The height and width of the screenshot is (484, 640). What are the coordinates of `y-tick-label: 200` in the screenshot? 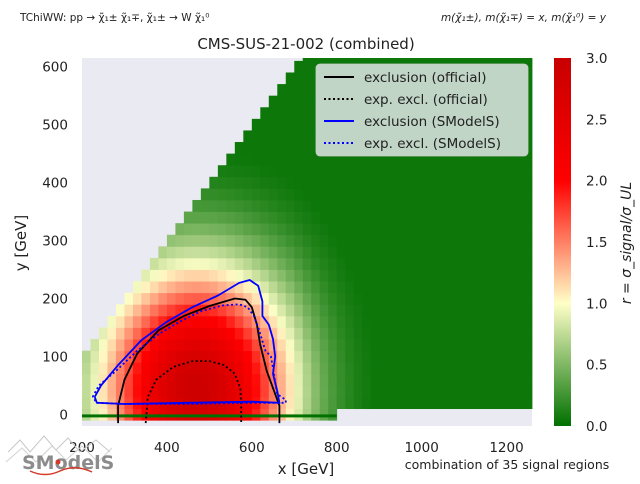 It's located at (55, 300).